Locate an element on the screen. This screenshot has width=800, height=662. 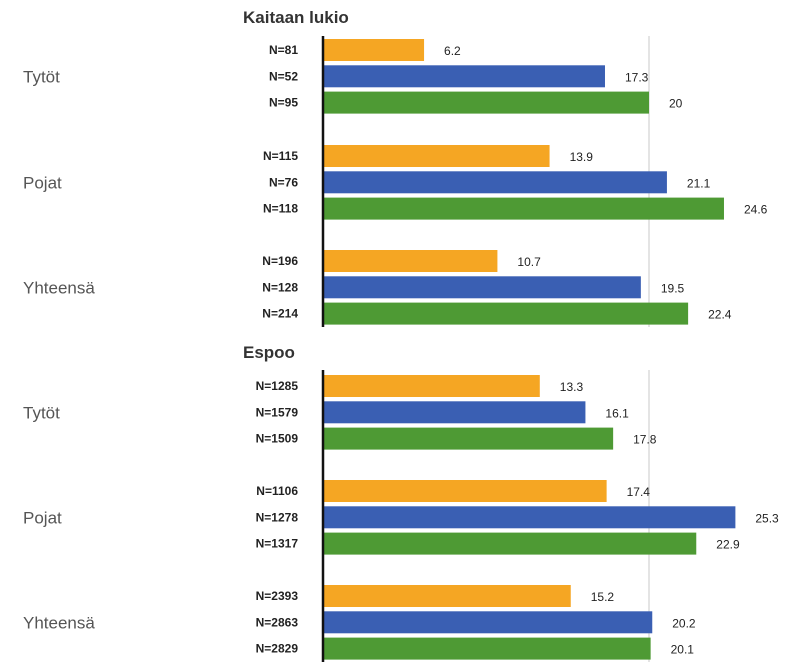
n-label: N=2829 is located at coordinates (277, 649).